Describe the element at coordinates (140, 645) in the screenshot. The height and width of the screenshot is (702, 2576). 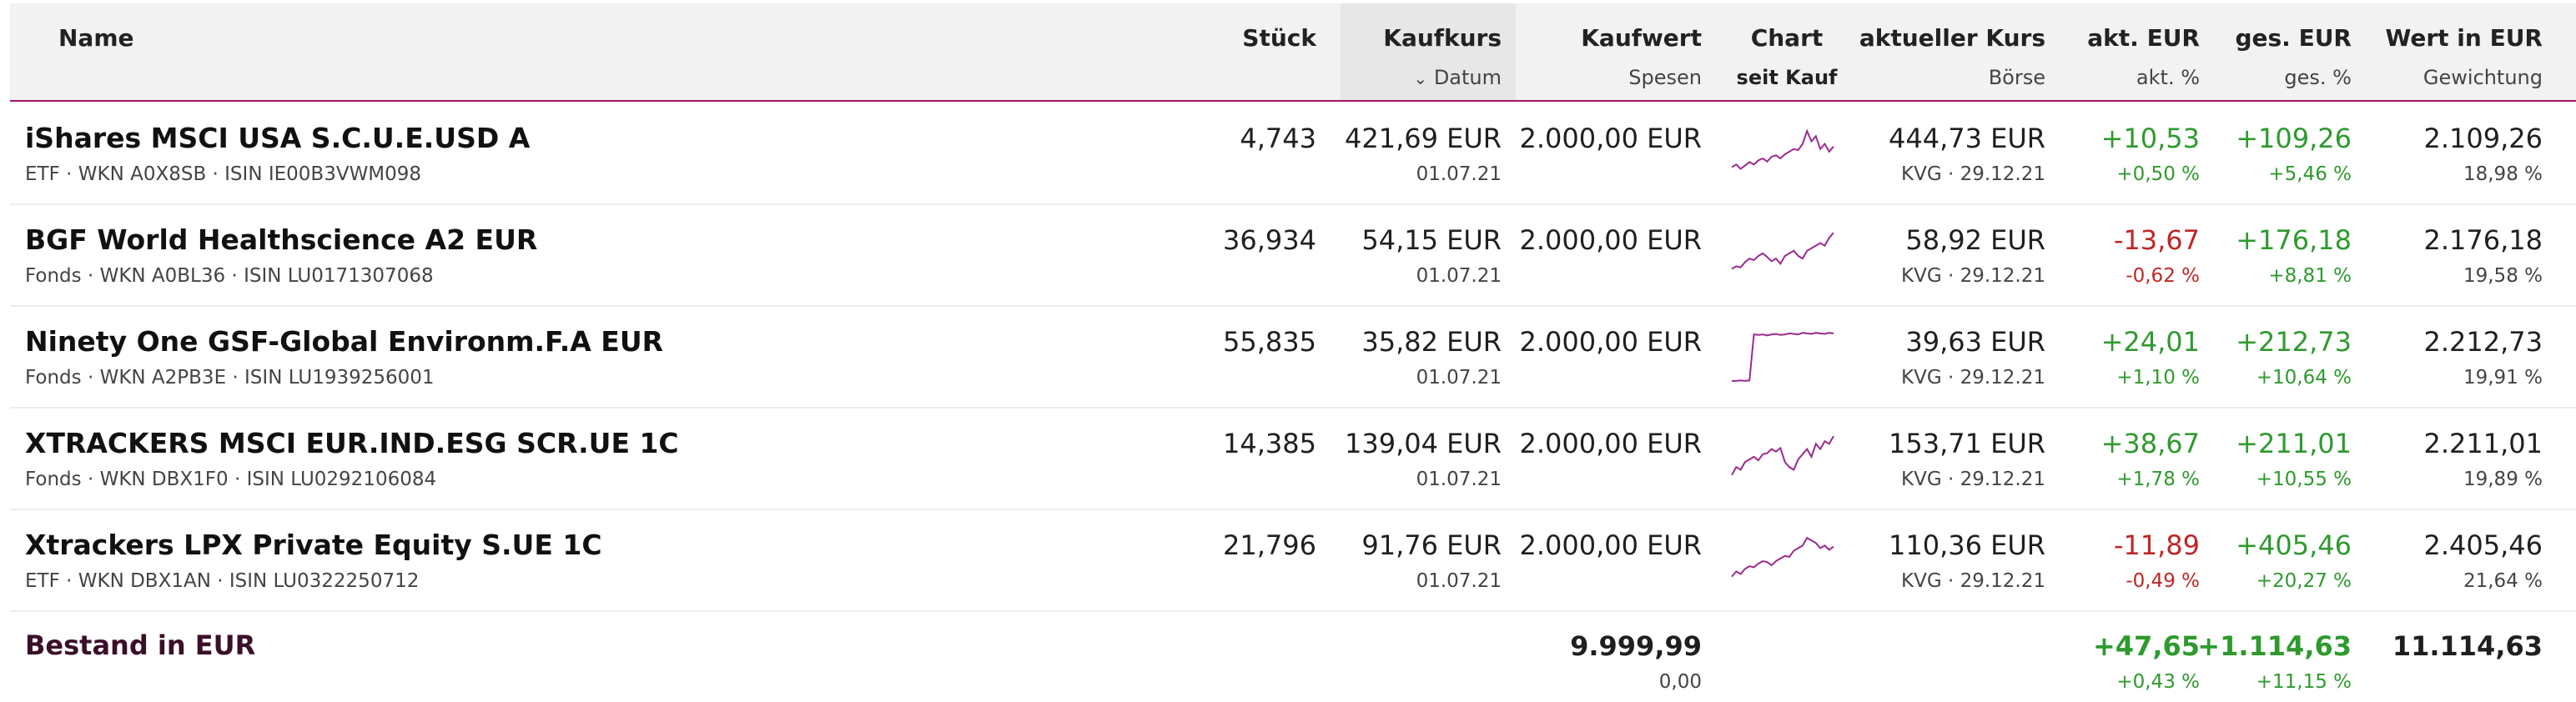
I see `footer-label: Bestand in EUR` at that location.